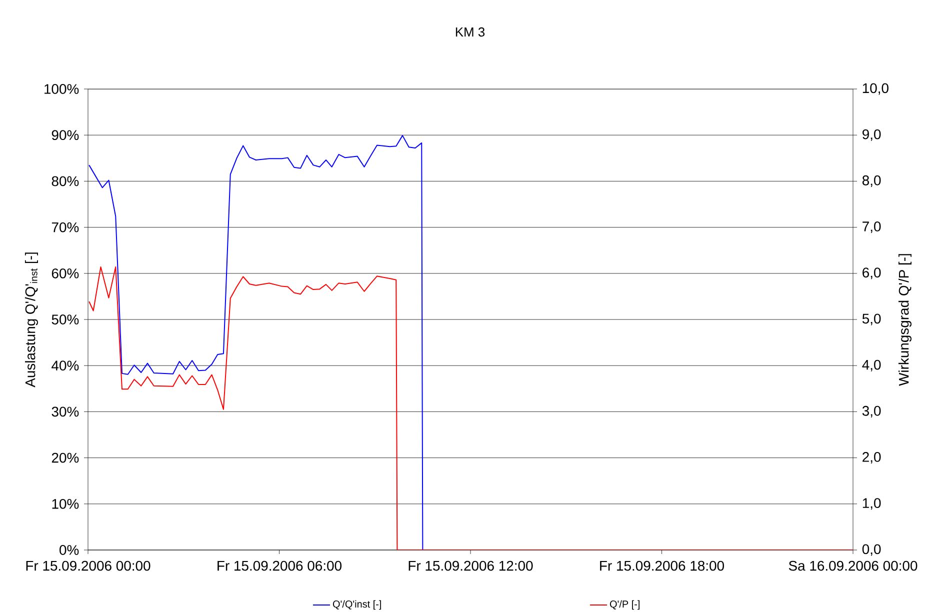 This screenshot has width=945, height=616. What do you see at coordinates (871, 504) in the screenshot?
I see `y2-tick-label: 1,0` at bounding box center [871, 504].